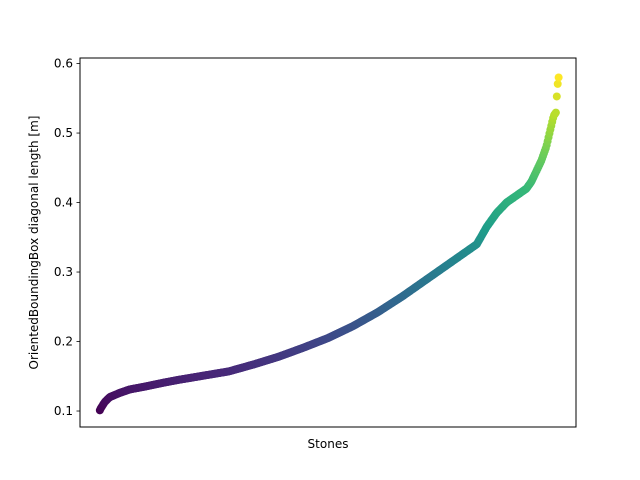 The width and height of the screenshot is (640, 480). What do you see at coordinates (63, 411) in the screenshot?
I see `y-tick-label: 0.1` at bounding box center [63, 411].